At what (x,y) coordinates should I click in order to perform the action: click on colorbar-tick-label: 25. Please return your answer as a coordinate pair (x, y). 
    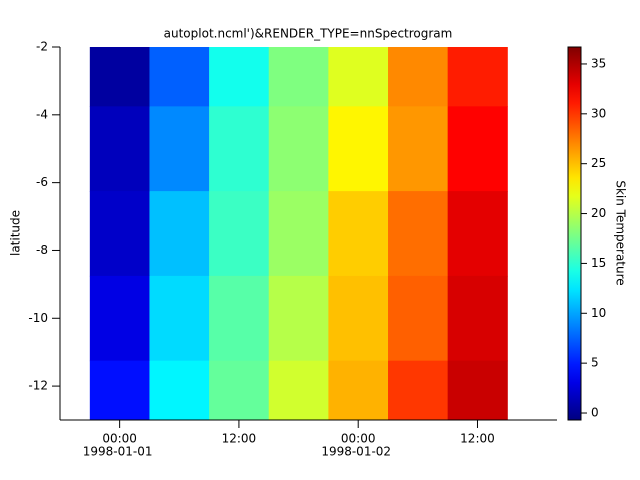
    Looking at the image, I should click on (598, 163).